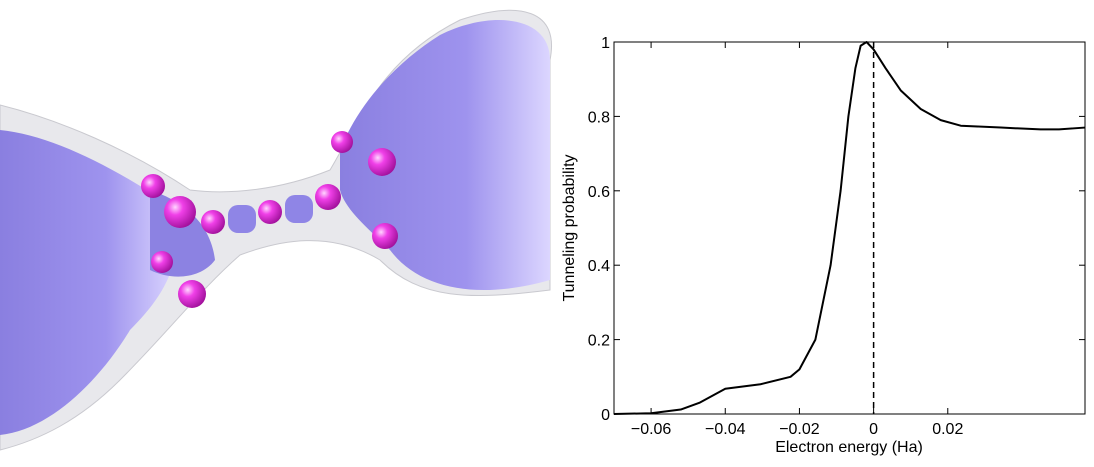 The height and width of the screenshot is (467, 1094). What do you see at coordinates (569, 227) in the screenshot?
I see `y-axis-label: Tunneling probability` at bounding box center [569, 227].